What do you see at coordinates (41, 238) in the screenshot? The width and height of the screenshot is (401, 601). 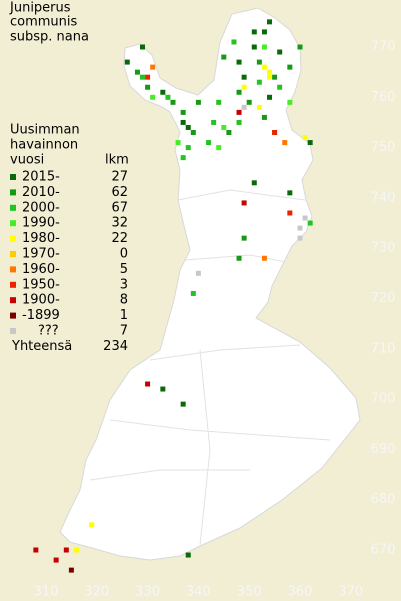 I see `legend-label: 1980-` at bounding box center [41, 238].